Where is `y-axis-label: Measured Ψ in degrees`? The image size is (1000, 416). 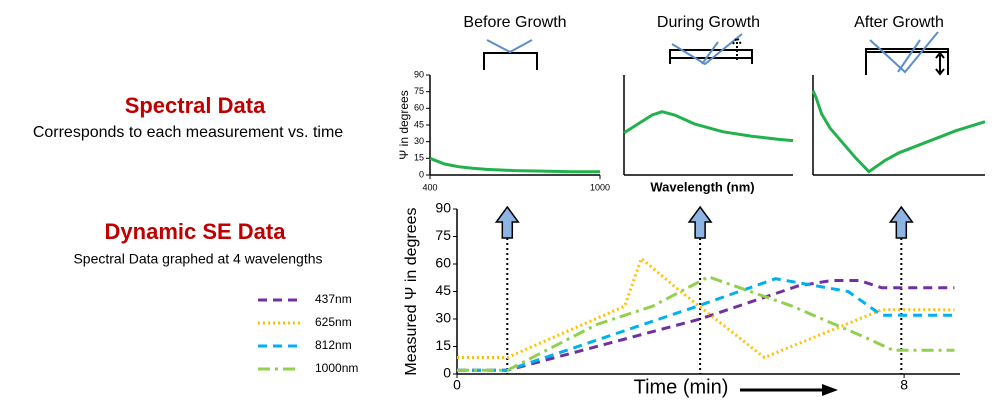 y-axis-label: Measured Ψ in degrees is located at coordinates (411, 291).